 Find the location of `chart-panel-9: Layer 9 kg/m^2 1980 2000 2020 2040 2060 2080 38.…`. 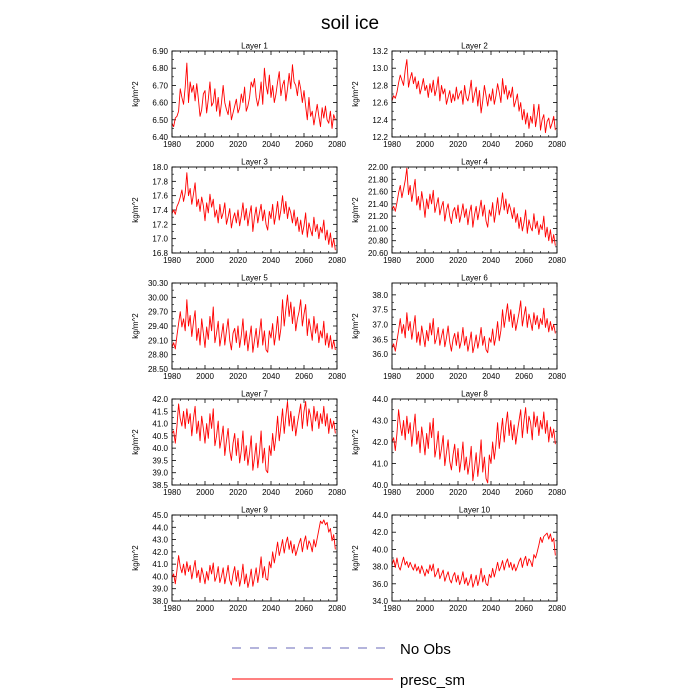

chart-panel-9: Layer 9 kg/m^2 1980 2000 2020 2040 2060 2080 38.… is located at coordinates (238, 560).